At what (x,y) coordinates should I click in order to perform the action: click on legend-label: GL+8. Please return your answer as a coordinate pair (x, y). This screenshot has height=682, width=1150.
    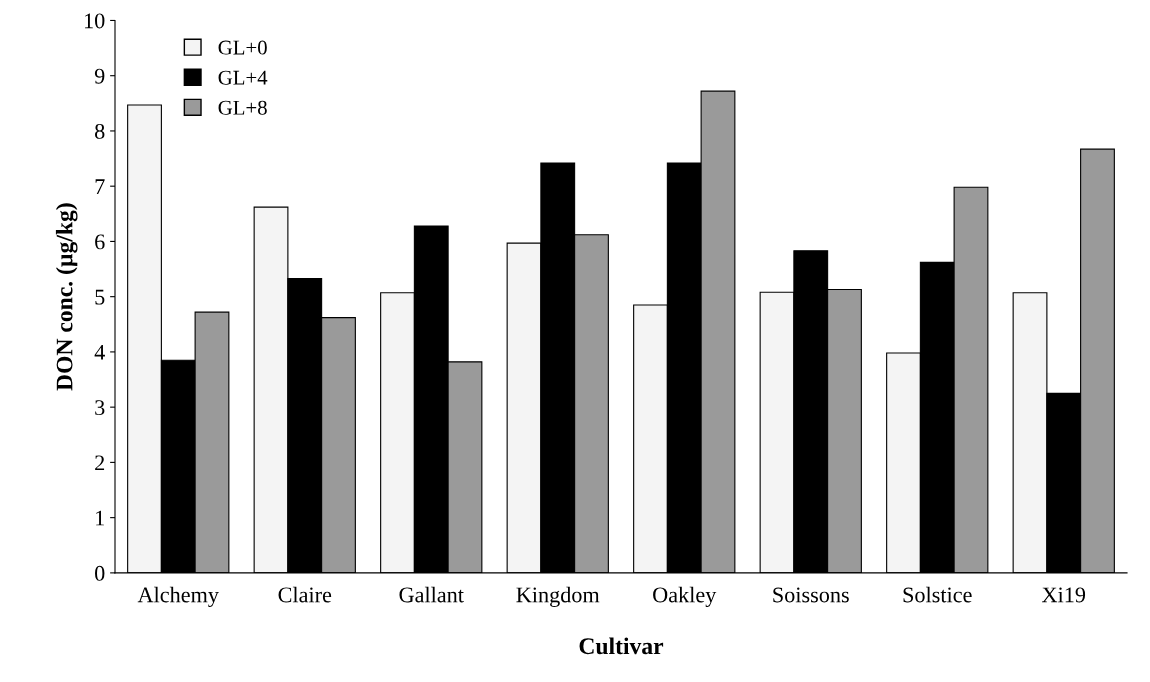
    Looking at the image, I should click on (242, 107).